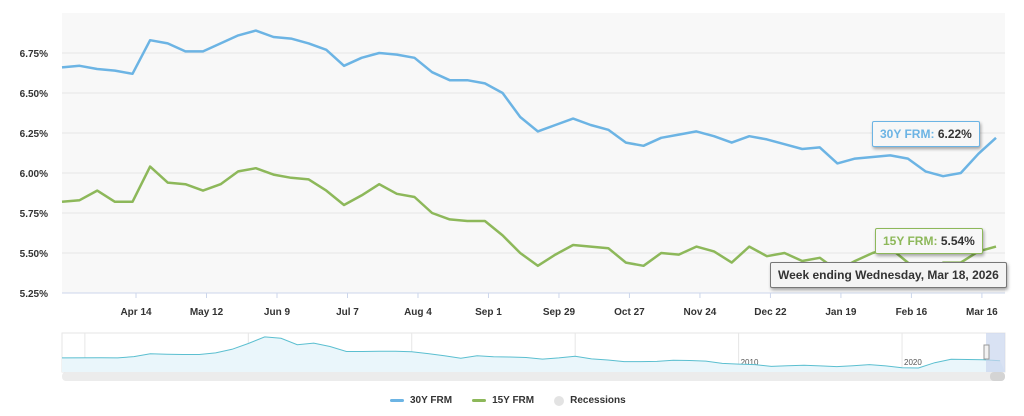  What do you see at coordinates (997, 376) in the screenshot?
I see `scrollbar-thumb` at bounding box center [997, 376].